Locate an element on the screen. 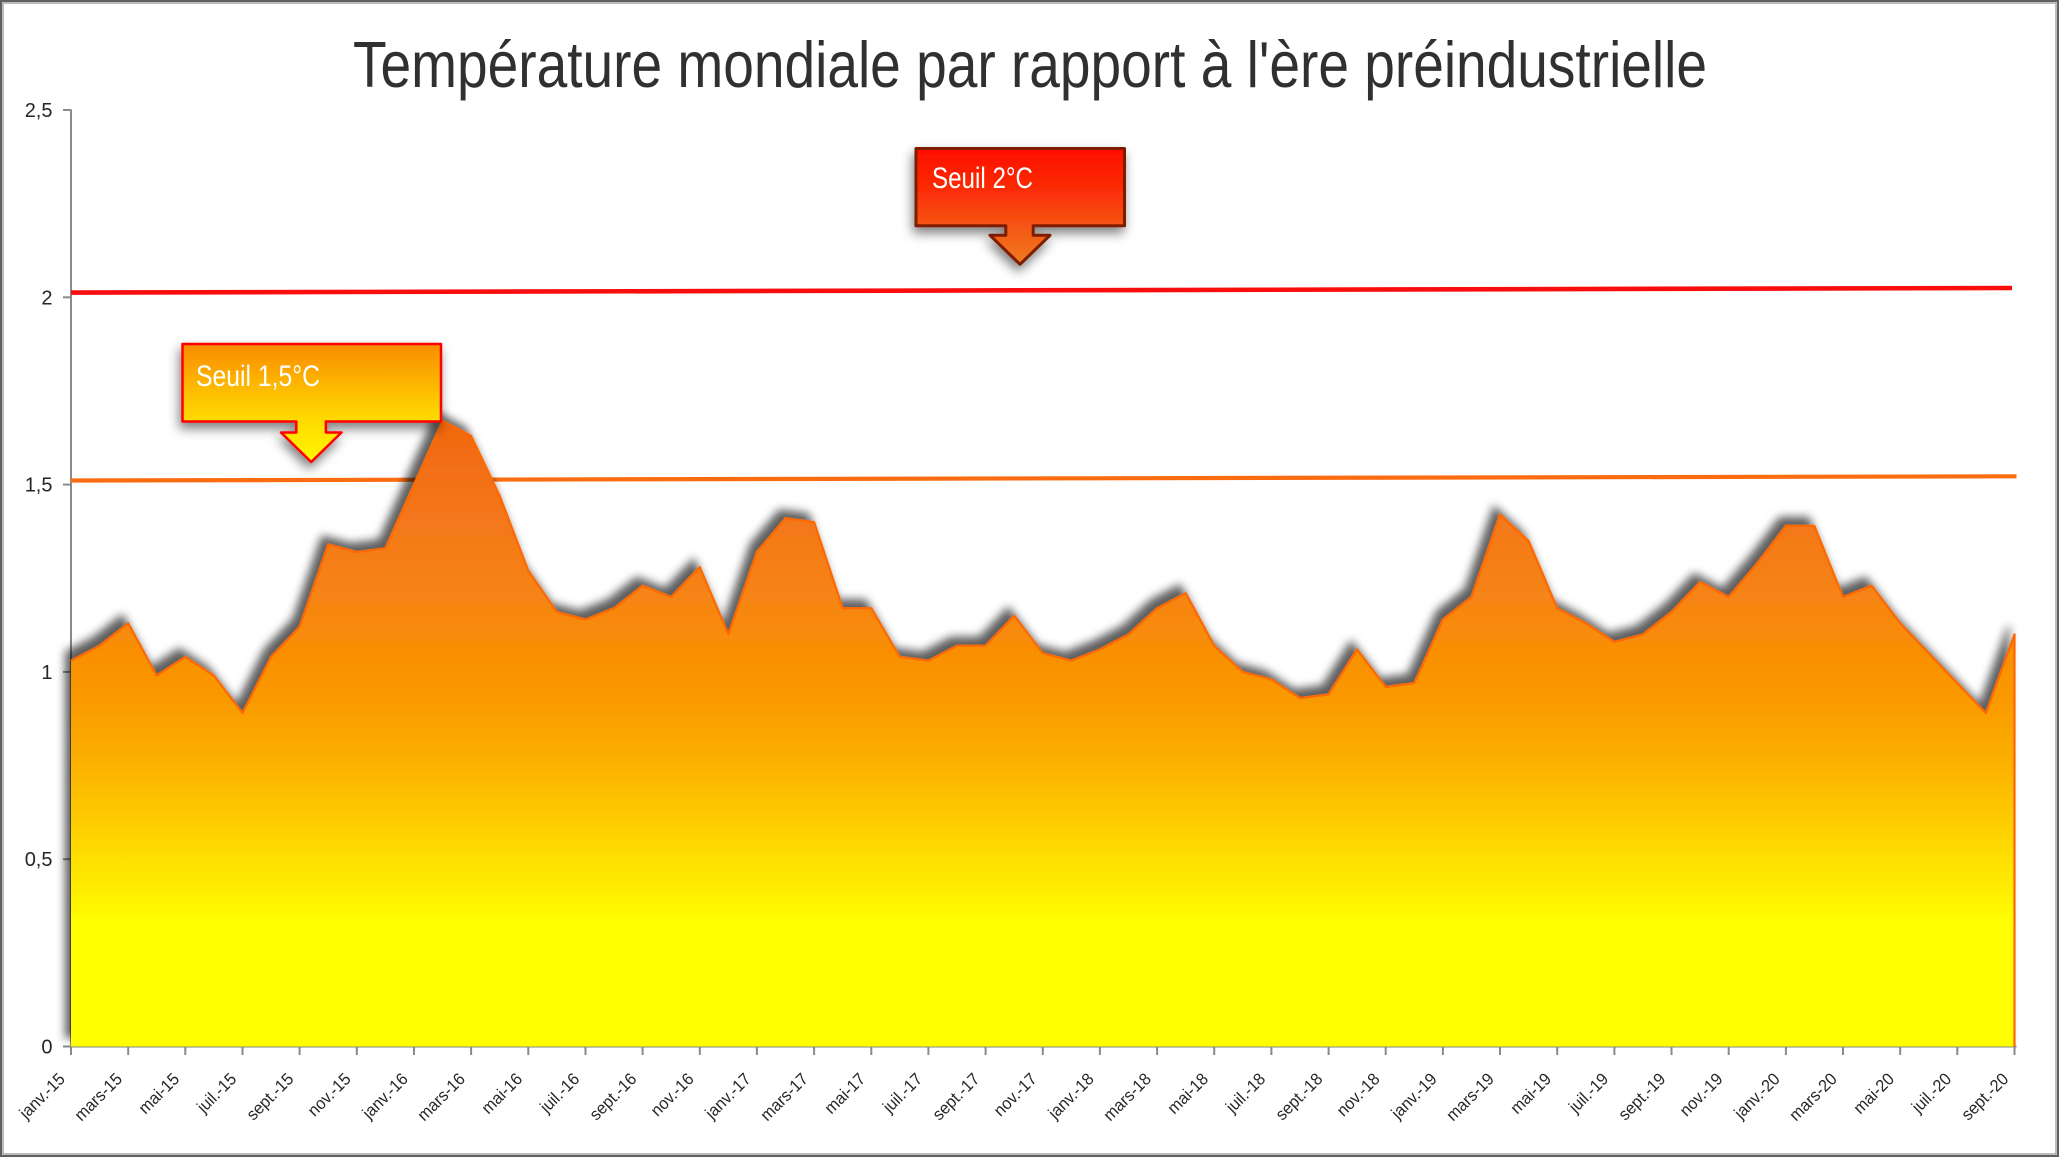 The height and width of the screenshot is (1157, 2059). svg-text: 0,5 is located at coordinates (39, 860).